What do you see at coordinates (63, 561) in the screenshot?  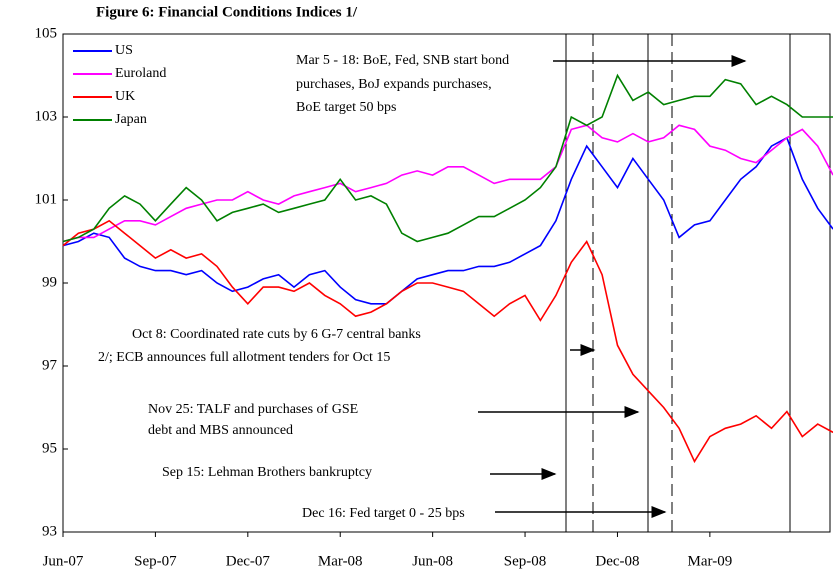 I see `x-tick-label: Jun-07` at bounding box center [63, 561].